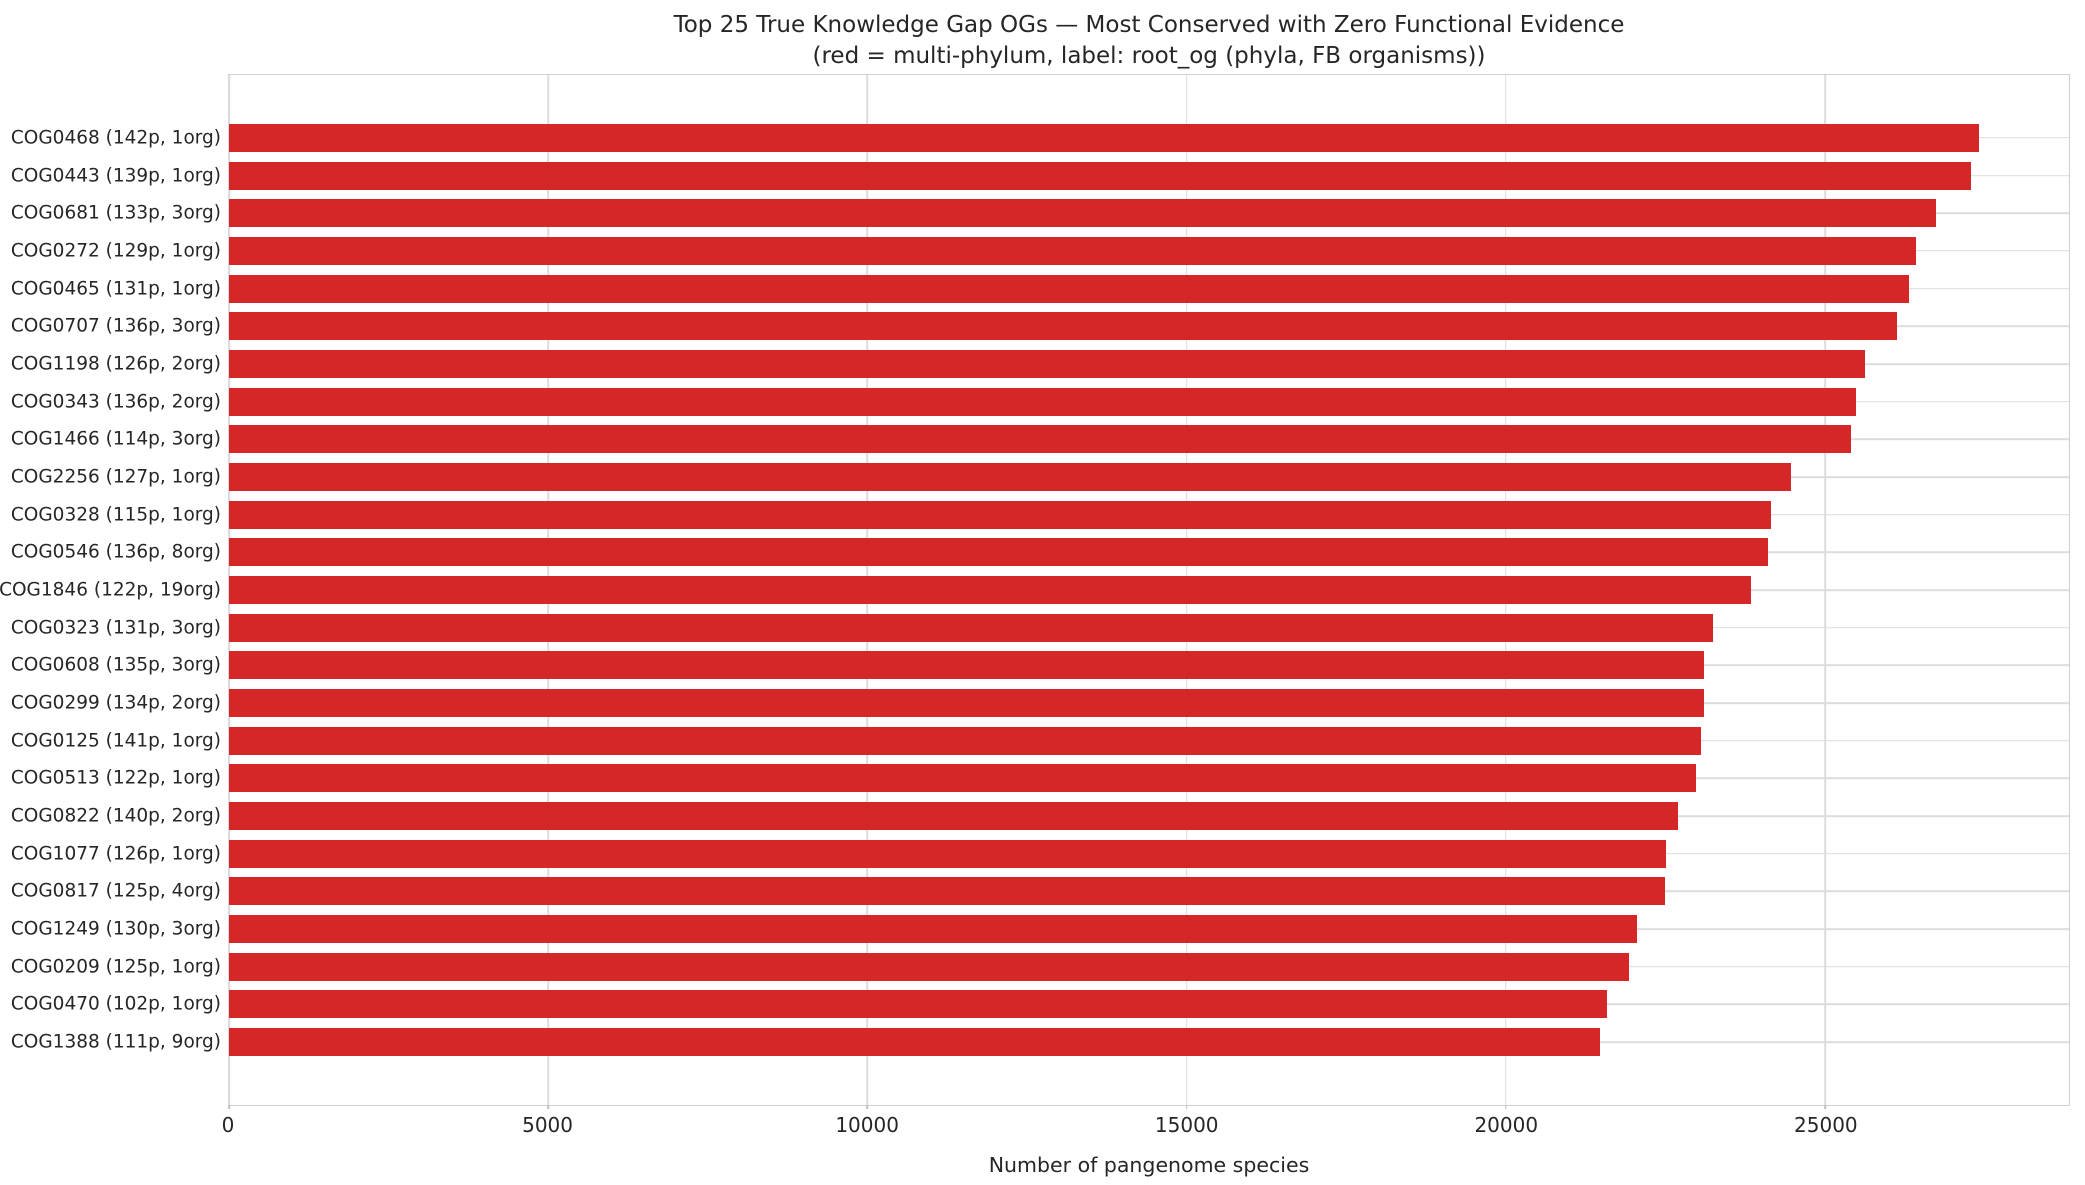 This screenshot has height=1185, width=2085. Describe the element at coordinates (115, 1004) in the screenshot. I see `y-tick-label: COG0470 (102p, 1org)` at that location.